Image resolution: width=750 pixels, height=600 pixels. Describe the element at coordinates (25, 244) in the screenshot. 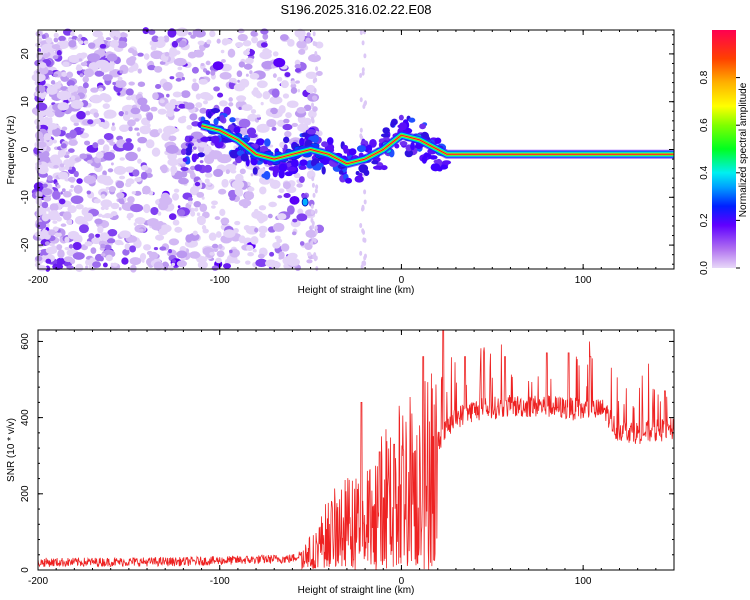

I see `spectrogram-ytick-label: -20` at that location.